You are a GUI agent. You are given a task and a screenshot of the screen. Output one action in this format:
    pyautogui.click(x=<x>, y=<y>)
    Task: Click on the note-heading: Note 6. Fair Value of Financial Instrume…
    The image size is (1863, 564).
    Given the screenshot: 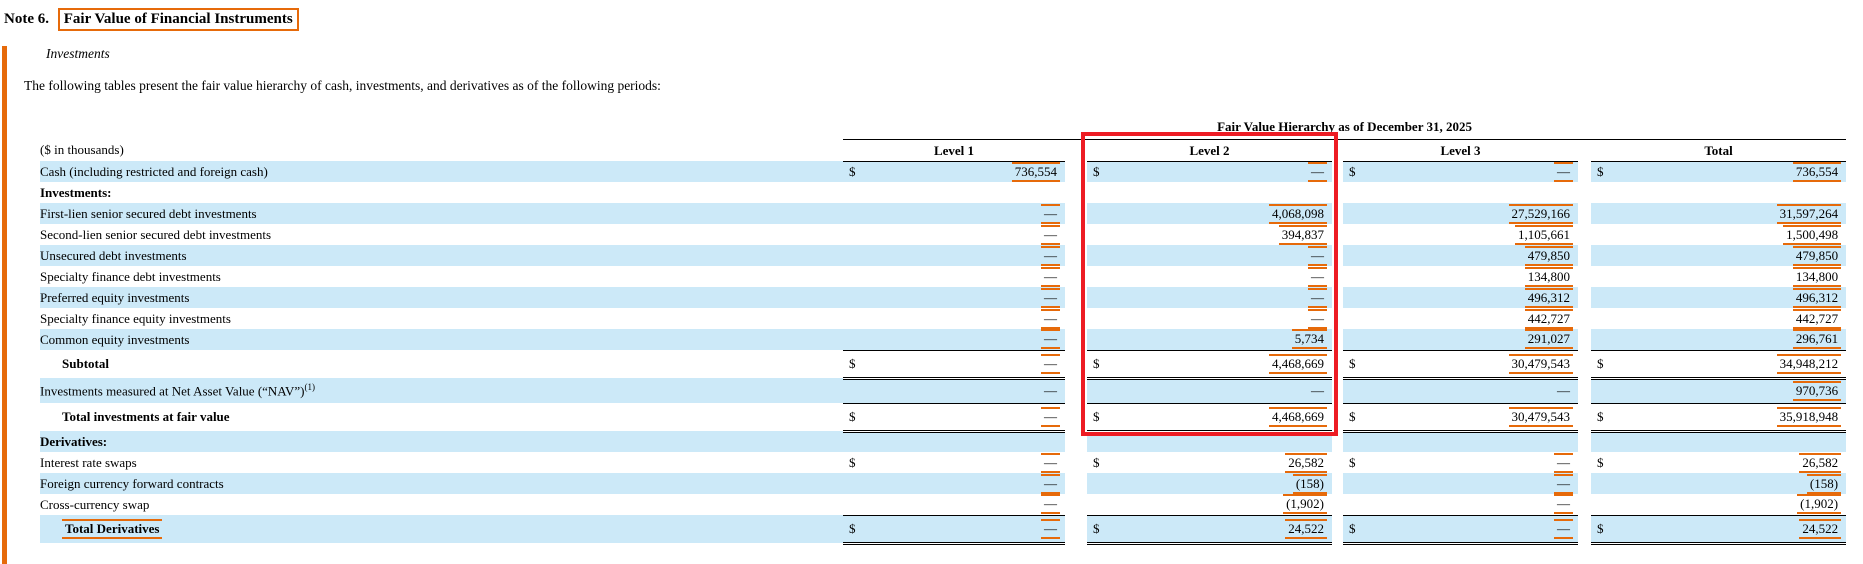 What is the action you would take?
    pyautogui.click(x=151, y=19)
    